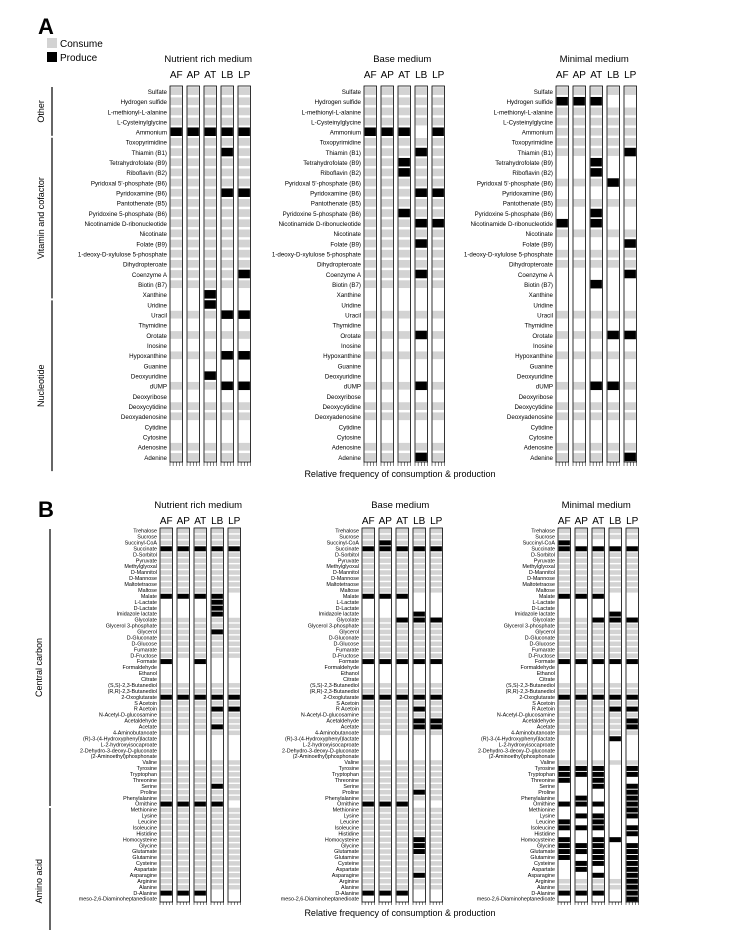 The image size is (729, 930). Describe the element at coordinates (149, 376) in the screenshot. I see `row-label: Deoxyuridine` at that location.